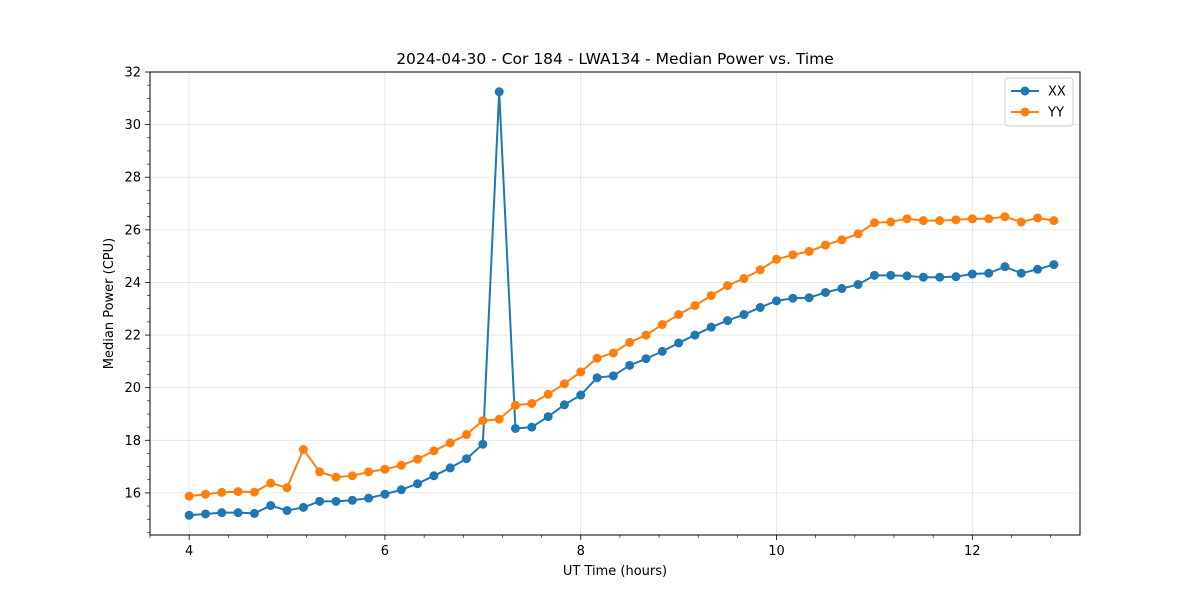 The image size is (1200, 600). I want to click on y-tick-label: 22, so click(132, 336).